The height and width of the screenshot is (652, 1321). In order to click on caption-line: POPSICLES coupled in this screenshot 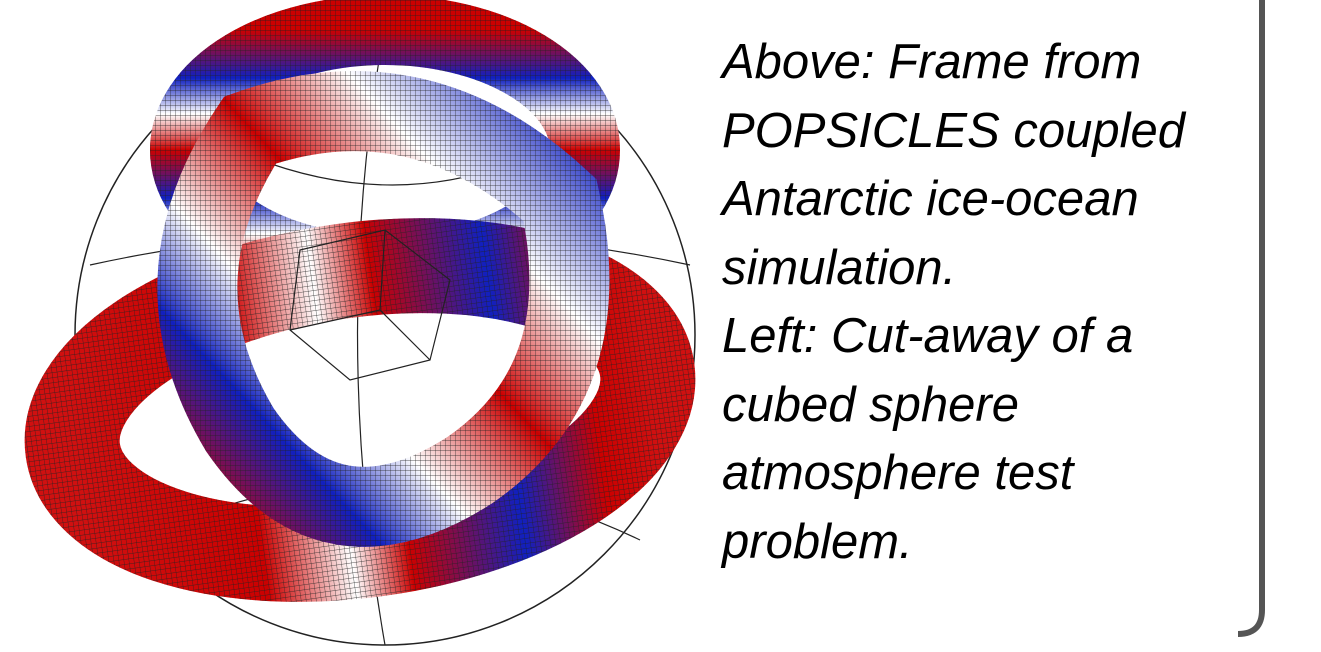, I will do `click(954, 130)`.